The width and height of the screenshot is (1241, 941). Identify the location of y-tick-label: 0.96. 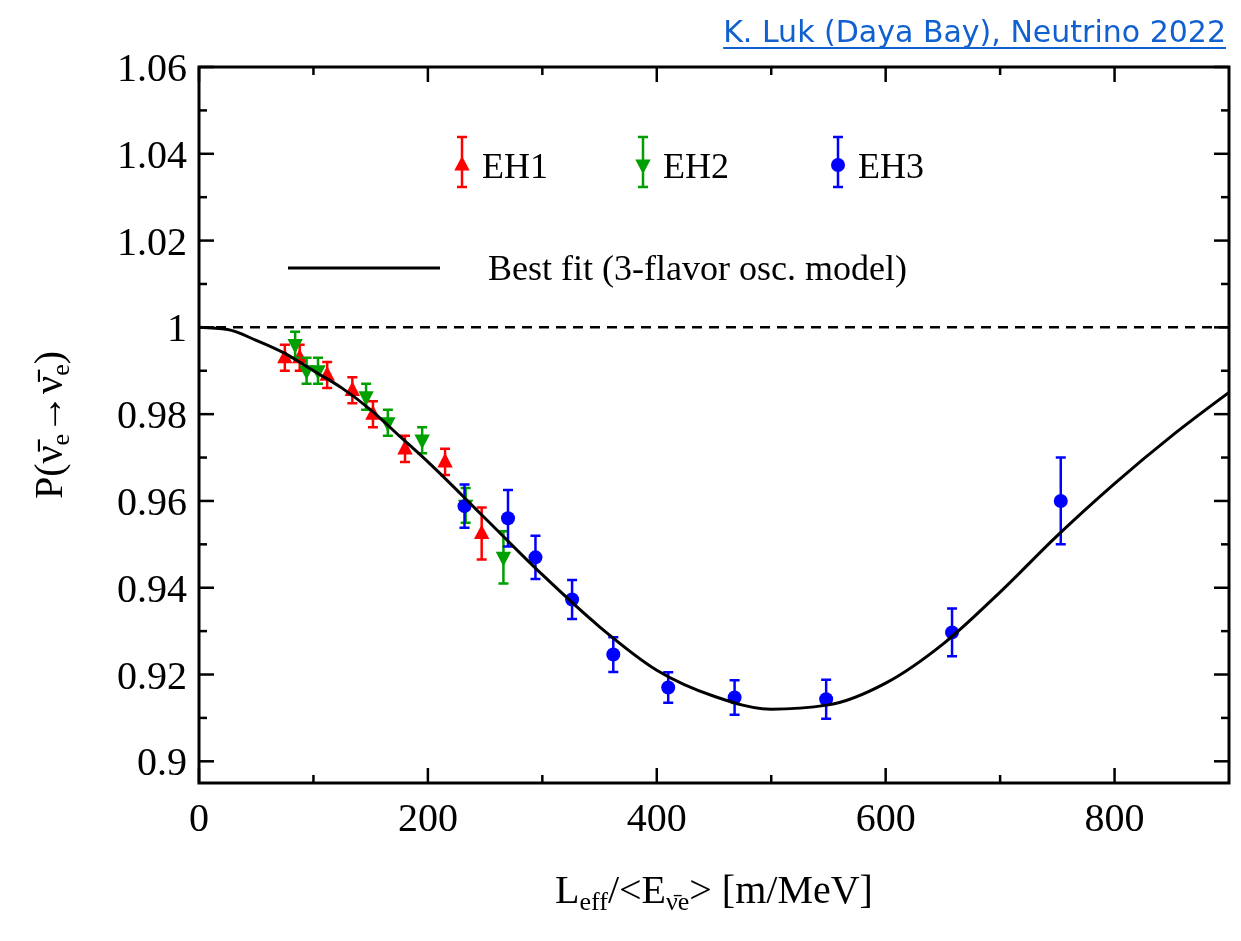
(152, 501).